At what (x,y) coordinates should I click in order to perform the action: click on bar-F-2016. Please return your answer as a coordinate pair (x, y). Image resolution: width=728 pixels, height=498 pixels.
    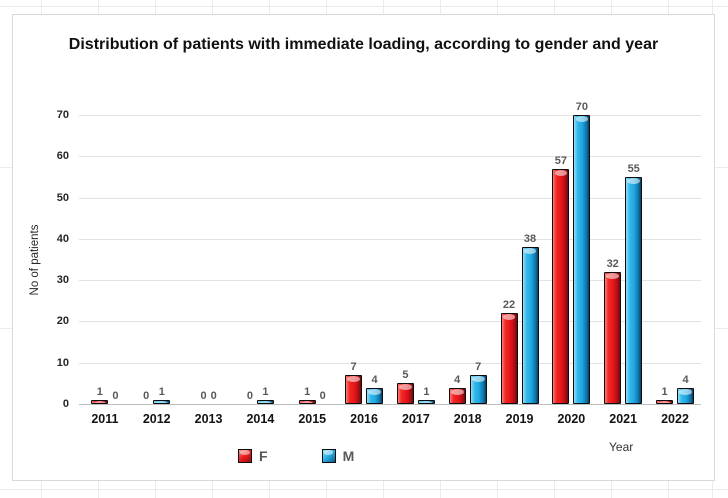
    Looking at the image, I should click on (354, 389).